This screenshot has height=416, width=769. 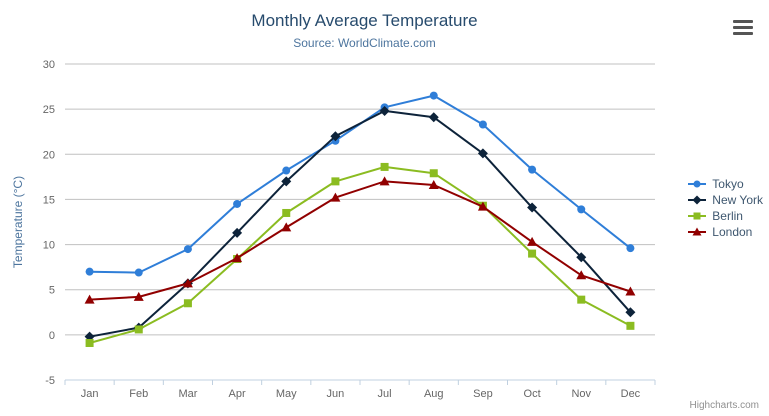 What do you see at coordinates (732, 232) in the screenshot?
I see `legend-label: London` at bounding box center [732, 232].